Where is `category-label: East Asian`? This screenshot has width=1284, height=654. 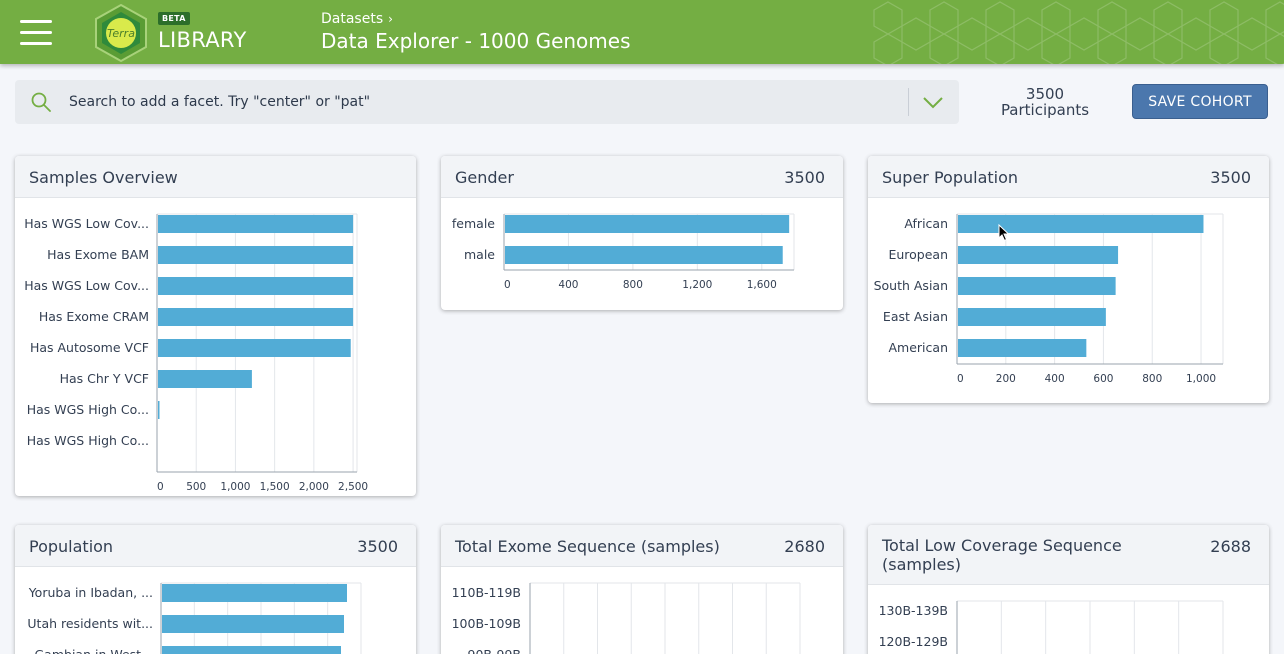 category-label: East Asian is located at coordinates (915, 316).